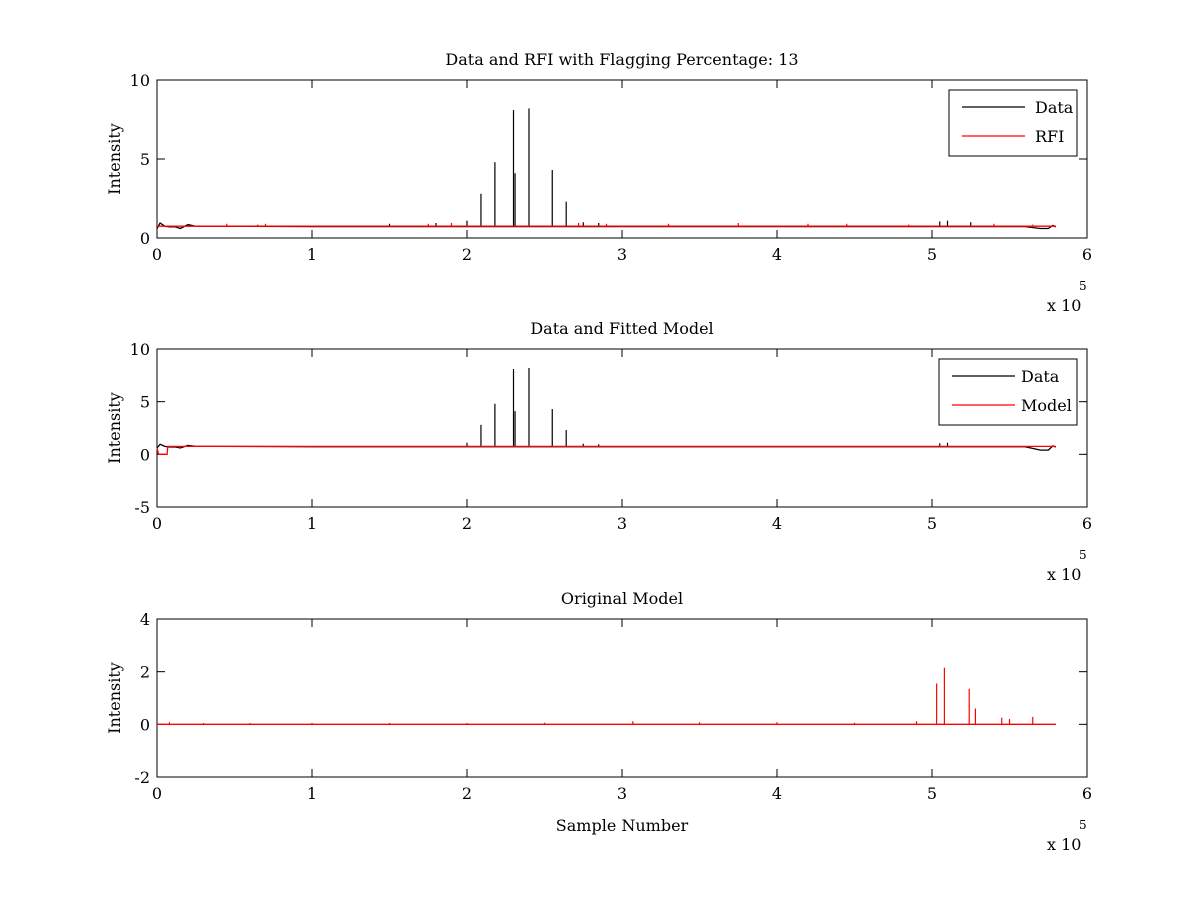 The image size is (1200, 900). I want to click on legend-entry: RFI, so click(1049, 136).